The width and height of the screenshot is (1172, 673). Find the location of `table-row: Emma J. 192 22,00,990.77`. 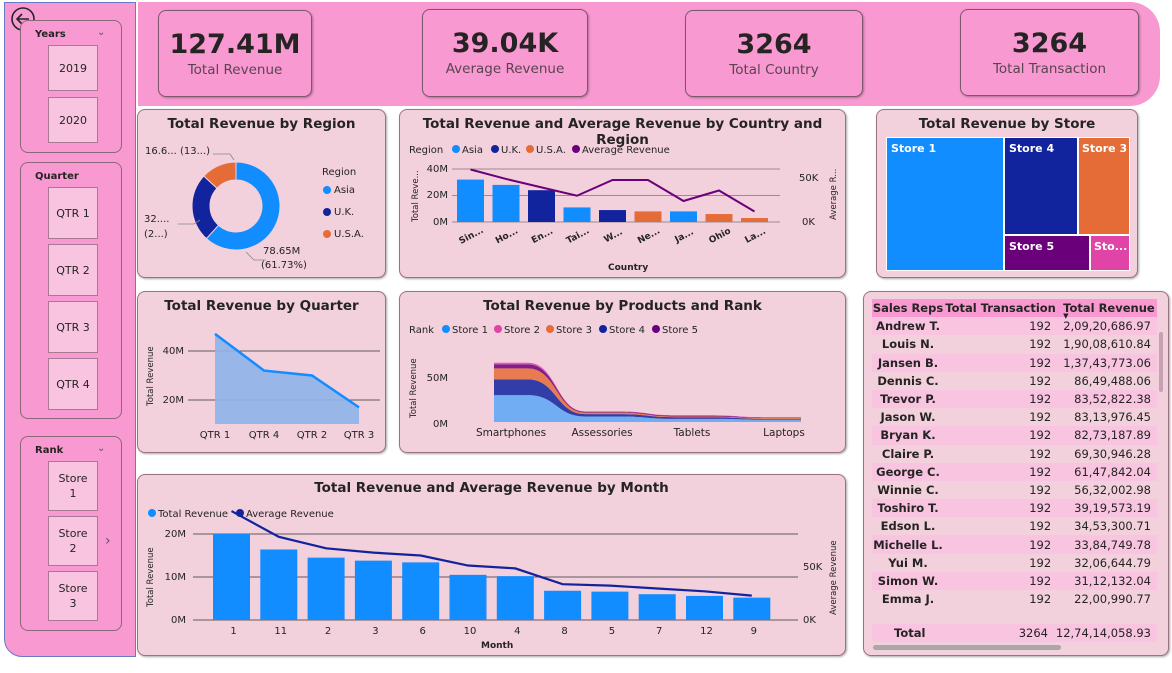

table-row: Emma J. 192 22,00,990.77 is located at coordinates (1014, 599).